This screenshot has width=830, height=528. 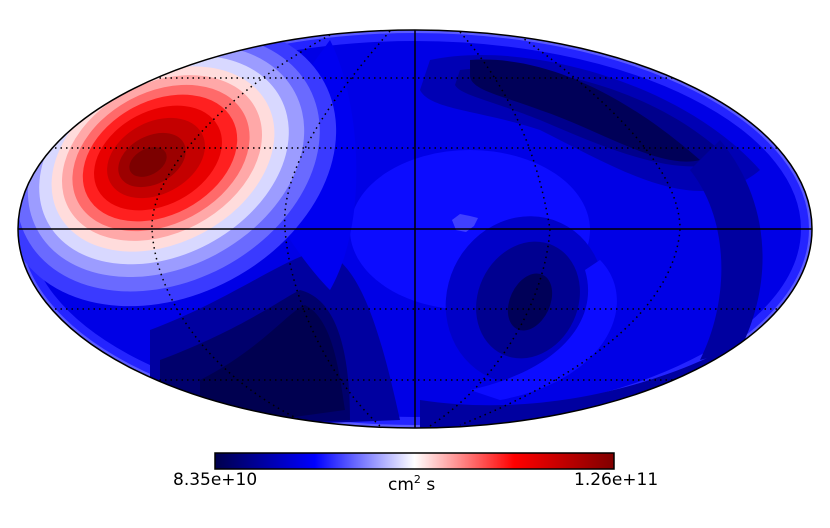 What do you see at coordinates (525, 300) in the screenshot?
I see `low-region-south-east` at bounding box center [525, 300].